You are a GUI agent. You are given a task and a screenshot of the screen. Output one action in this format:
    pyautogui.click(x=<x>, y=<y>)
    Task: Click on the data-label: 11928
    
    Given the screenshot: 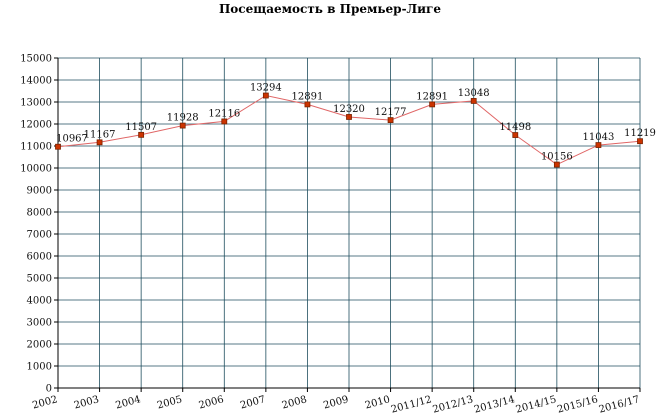 What is the action you would take?
    pyautogui.click(x=183, y=118)
    